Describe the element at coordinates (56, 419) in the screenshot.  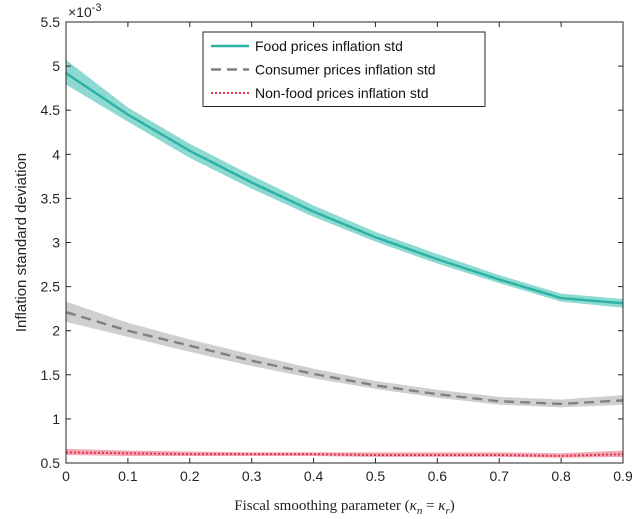
I see `y-tick-label: 1` at that location.